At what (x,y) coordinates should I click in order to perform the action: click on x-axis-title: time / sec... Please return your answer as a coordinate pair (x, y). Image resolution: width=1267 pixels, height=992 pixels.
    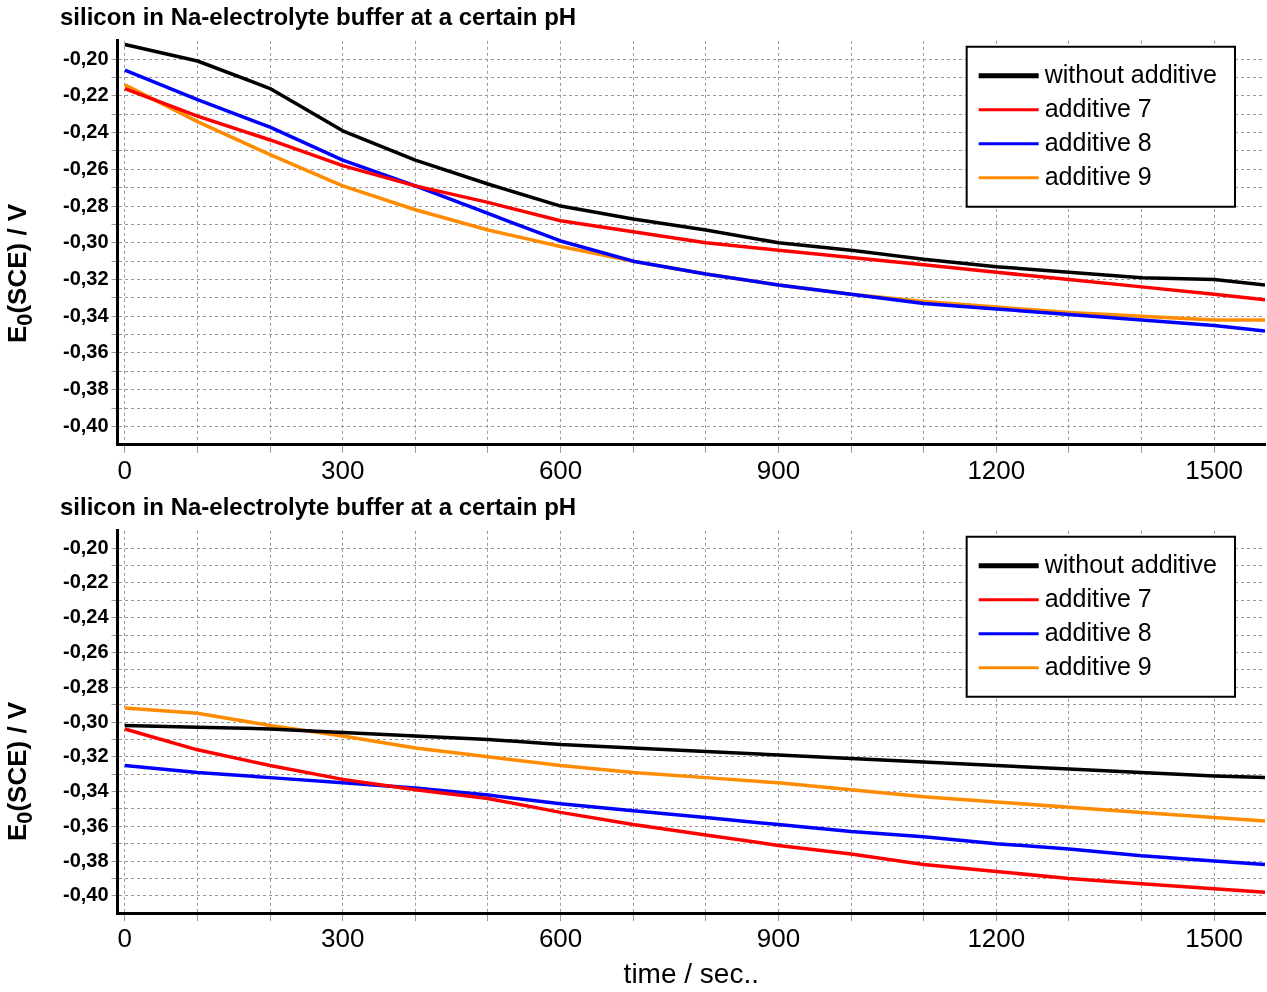
    Looking at the image, I should click on (691, 973).